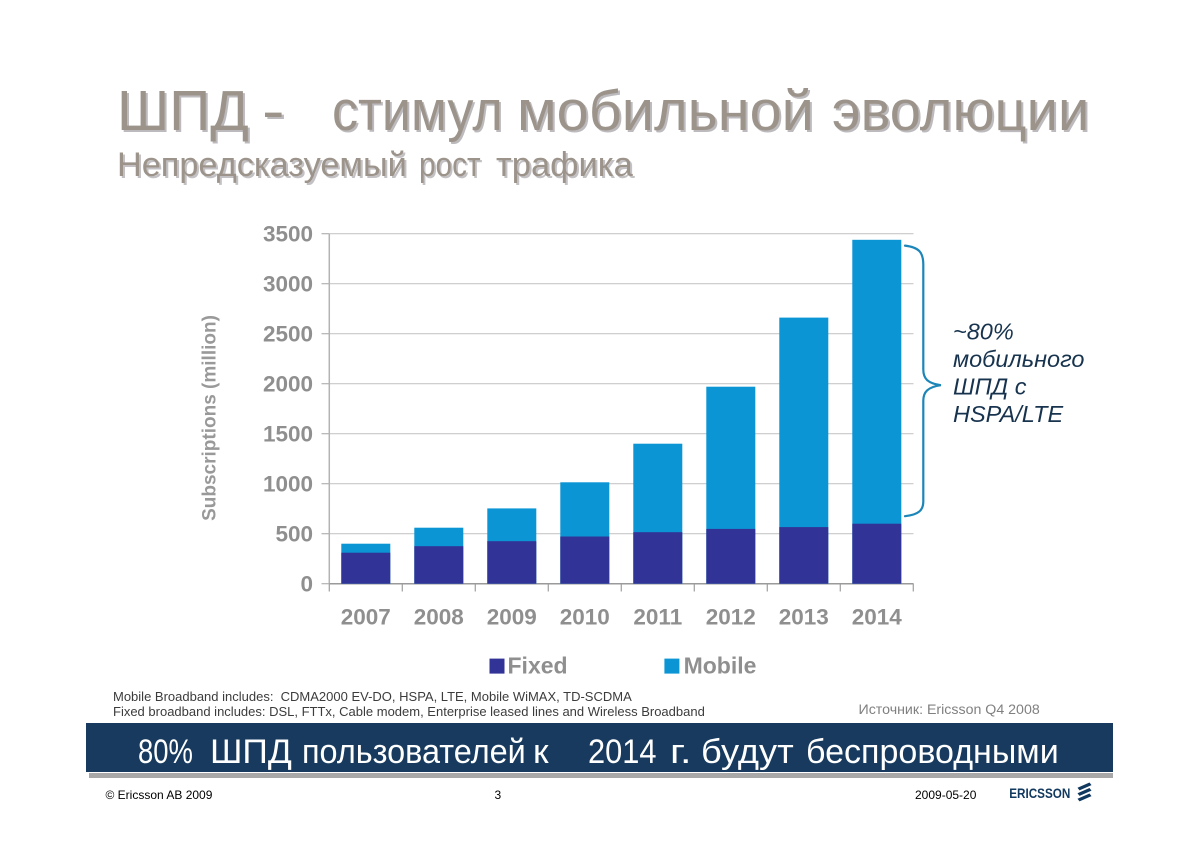  Describe the element at coordinates (288, 234) in the screenshot. I see `svg-text: 3500` at that location.